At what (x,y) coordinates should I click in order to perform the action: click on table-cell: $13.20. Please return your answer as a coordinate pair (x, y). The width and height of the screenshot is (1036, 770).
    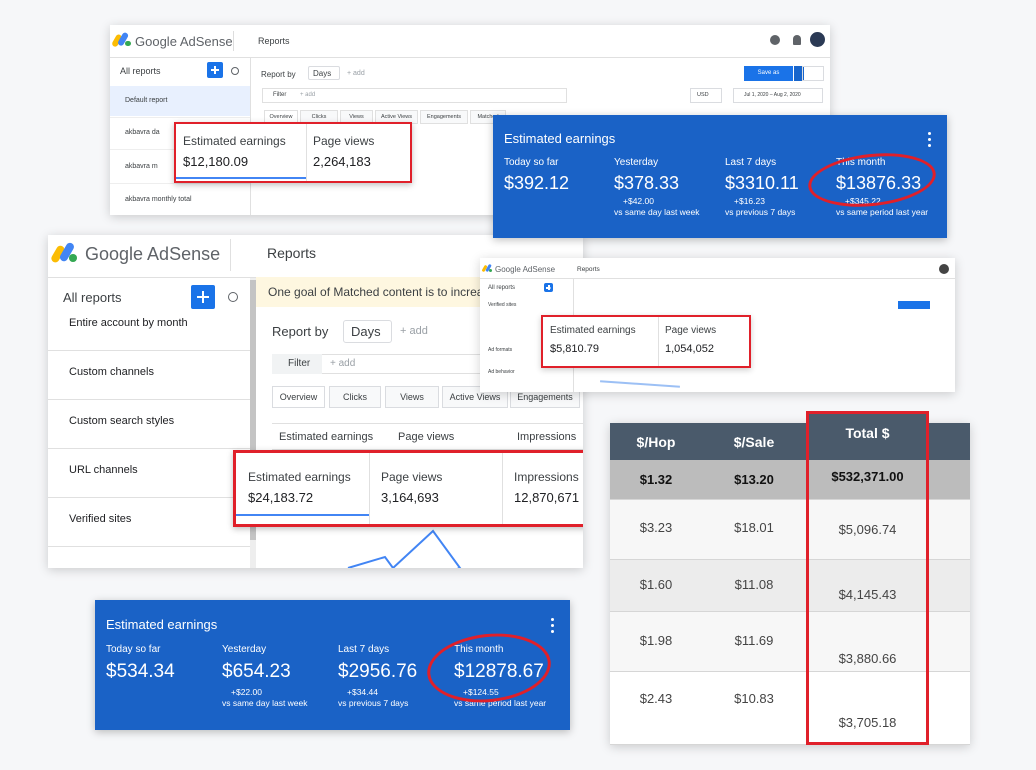
    Looking at the image, I should click on (754, 479).